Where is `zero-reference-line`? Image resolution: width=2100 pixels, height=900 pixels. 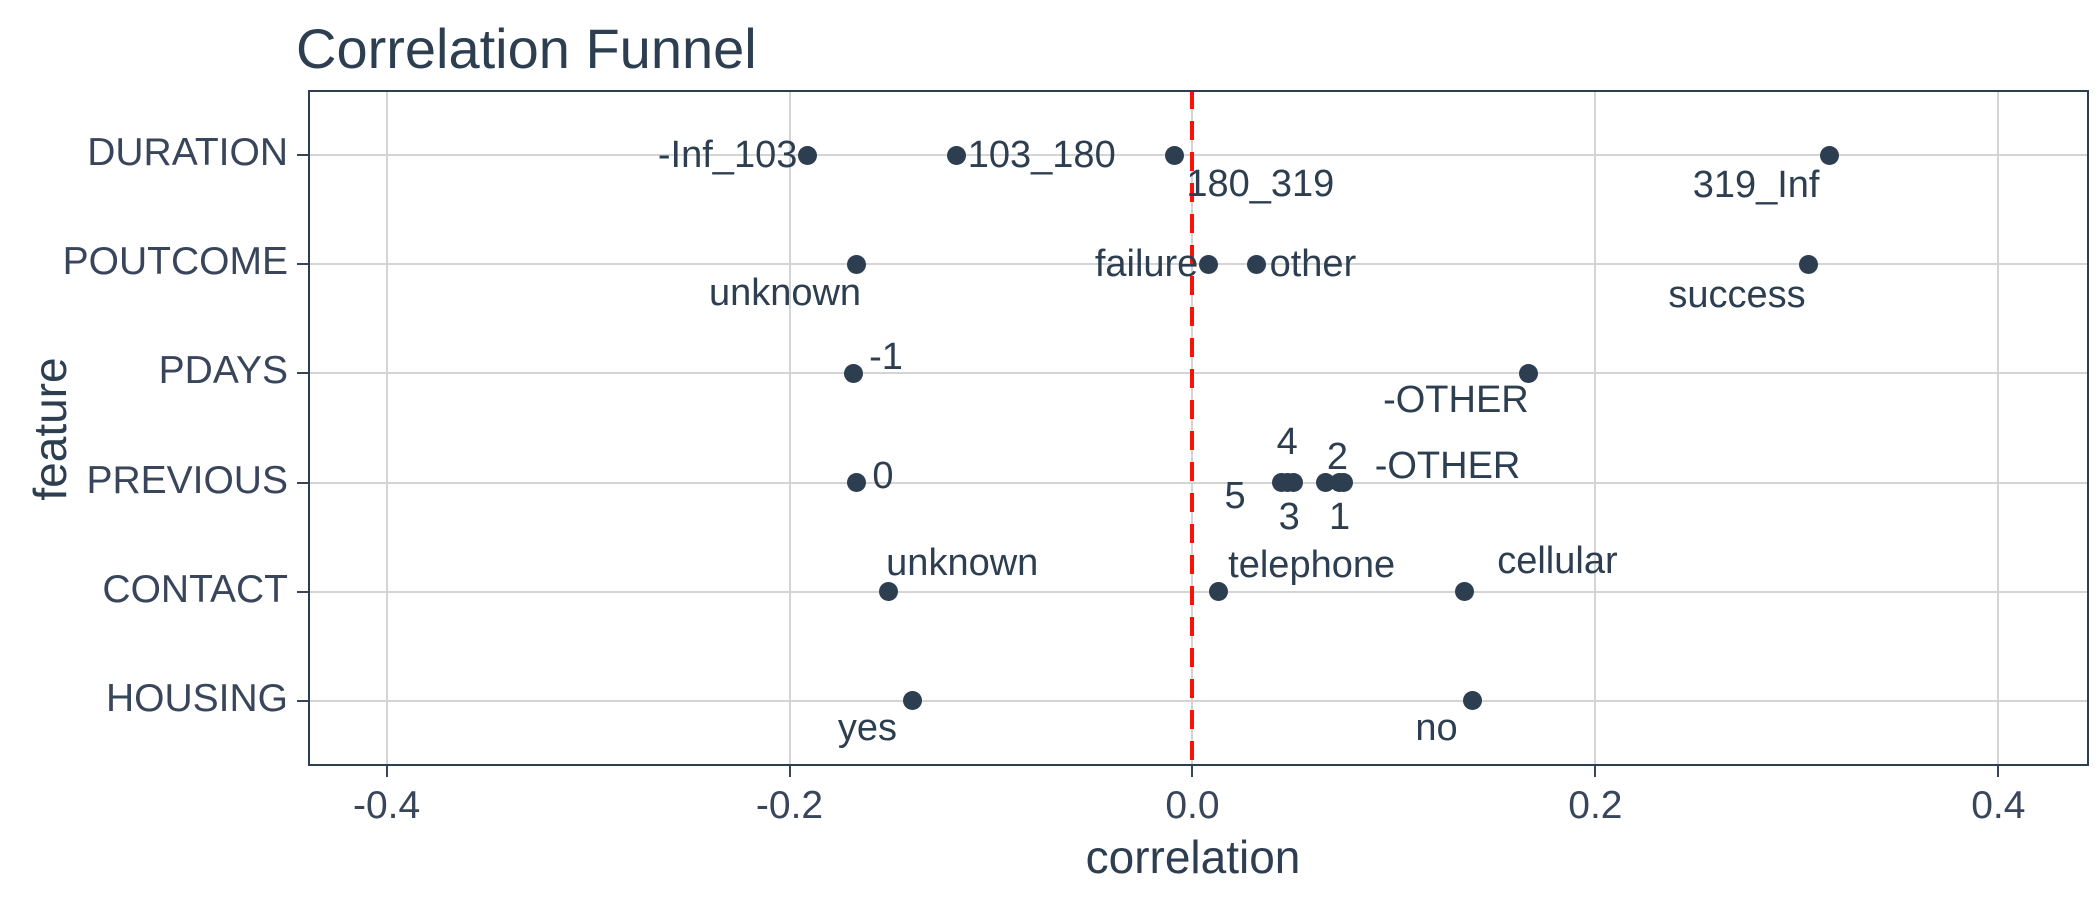 zero-reference-line is located at coordinates (1192, 428).